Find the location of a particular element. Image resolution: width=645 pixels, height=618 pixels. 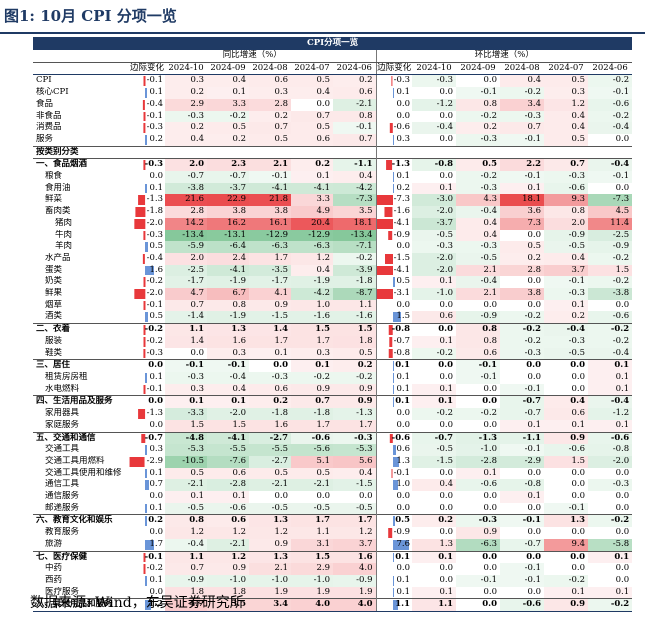

yoy-value-cell: 0.1 is located at coordinates (228, 402).